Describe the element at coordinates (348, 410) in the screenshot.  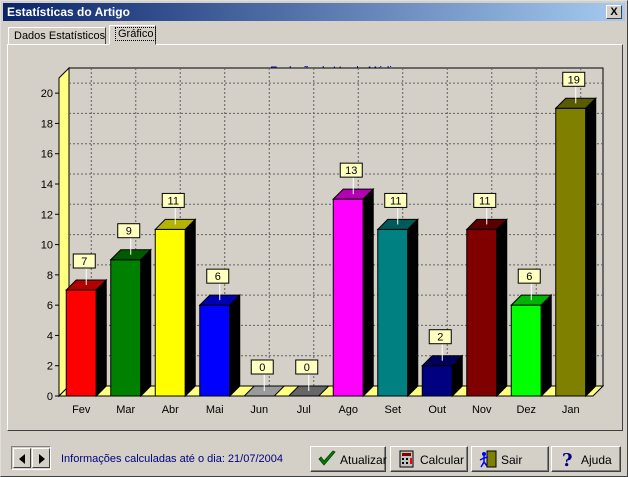
I see `x-tick-label: Ago` at that location.